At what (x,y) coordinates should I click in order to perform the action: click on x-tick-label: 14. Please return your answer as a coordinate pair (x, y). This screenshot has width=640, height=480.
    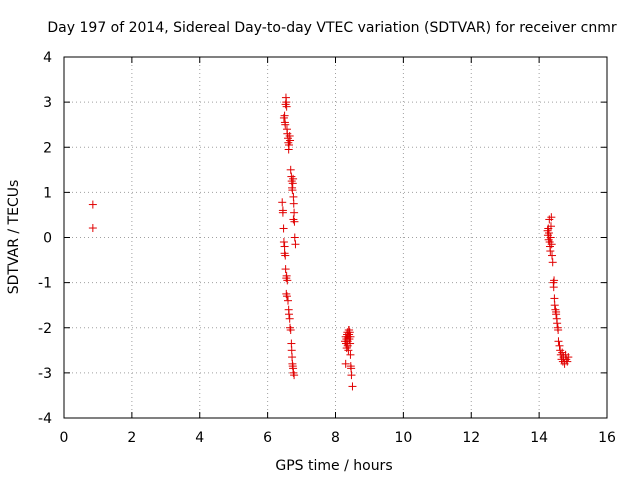
    Looking at the image, I should click on (539, 438).